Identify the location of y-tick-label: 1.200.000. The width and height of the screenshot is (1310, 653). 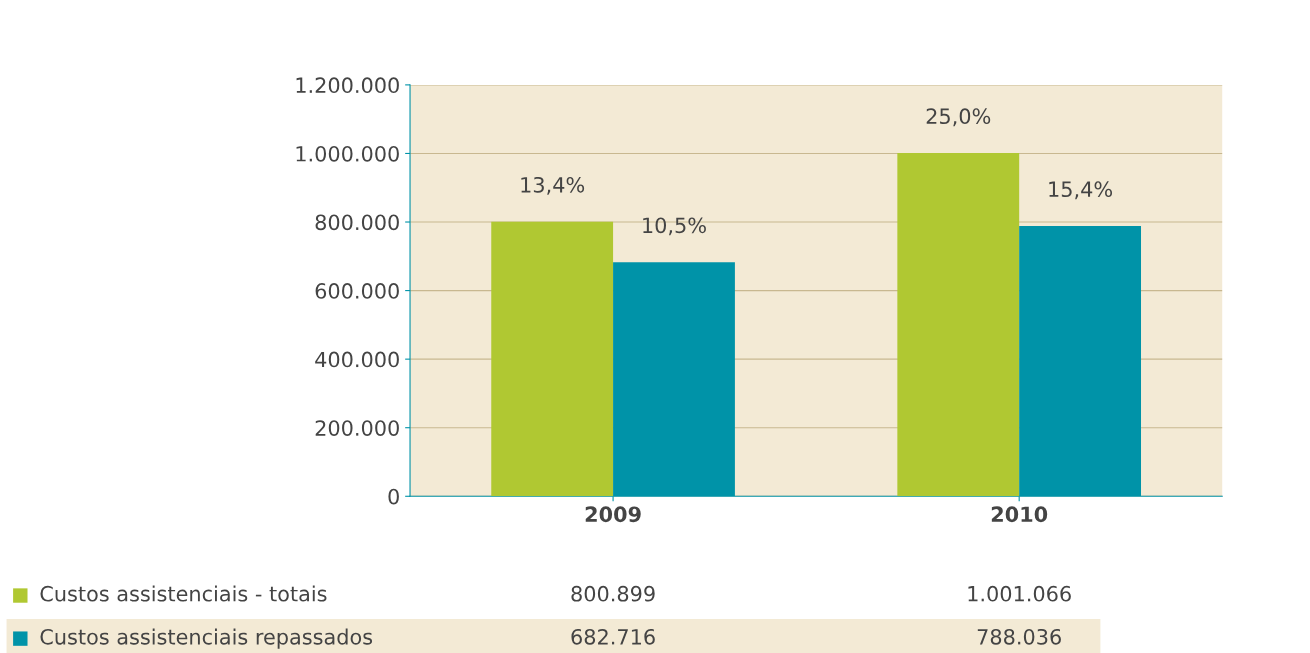
(347, 85).